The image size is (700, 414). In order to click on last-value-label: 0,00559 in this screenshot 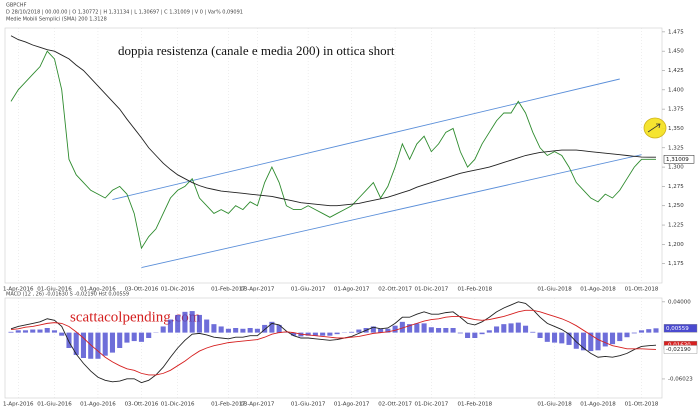, I will do `click(677, 329)`.